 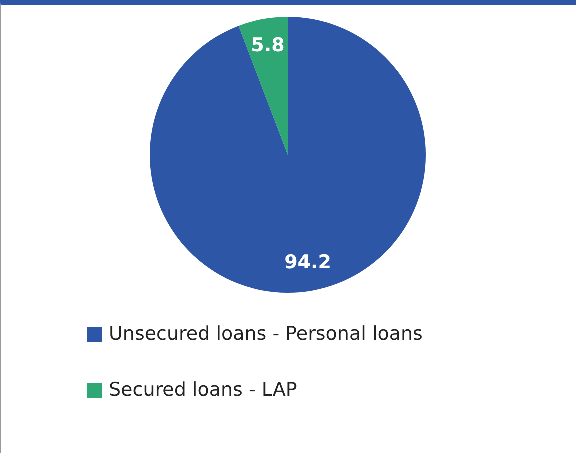 I want to click on data-label: 5.8, so click(x=268, y=45).